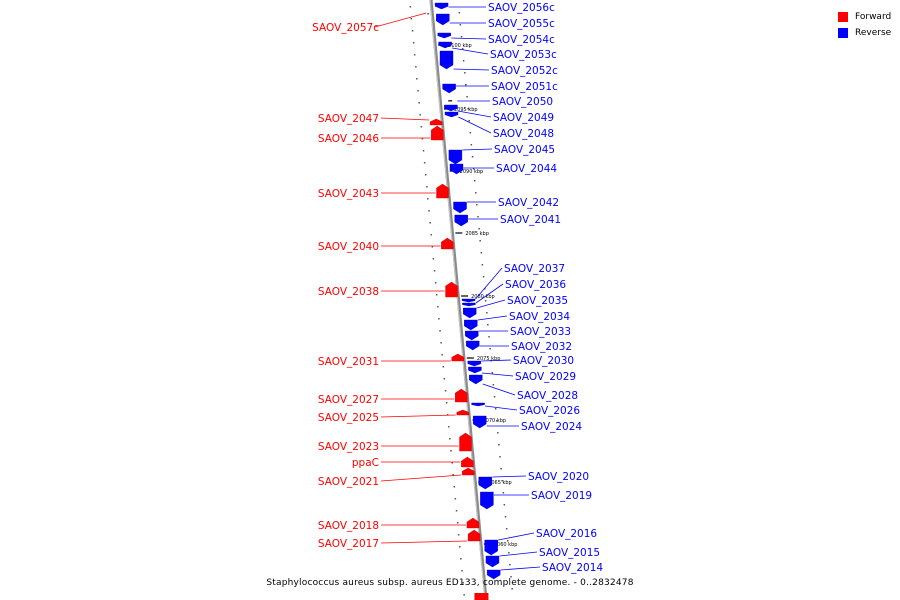 The height and width of the screenshot is (600, 900). I want to click on reverse-swatch, so click(843, 32).